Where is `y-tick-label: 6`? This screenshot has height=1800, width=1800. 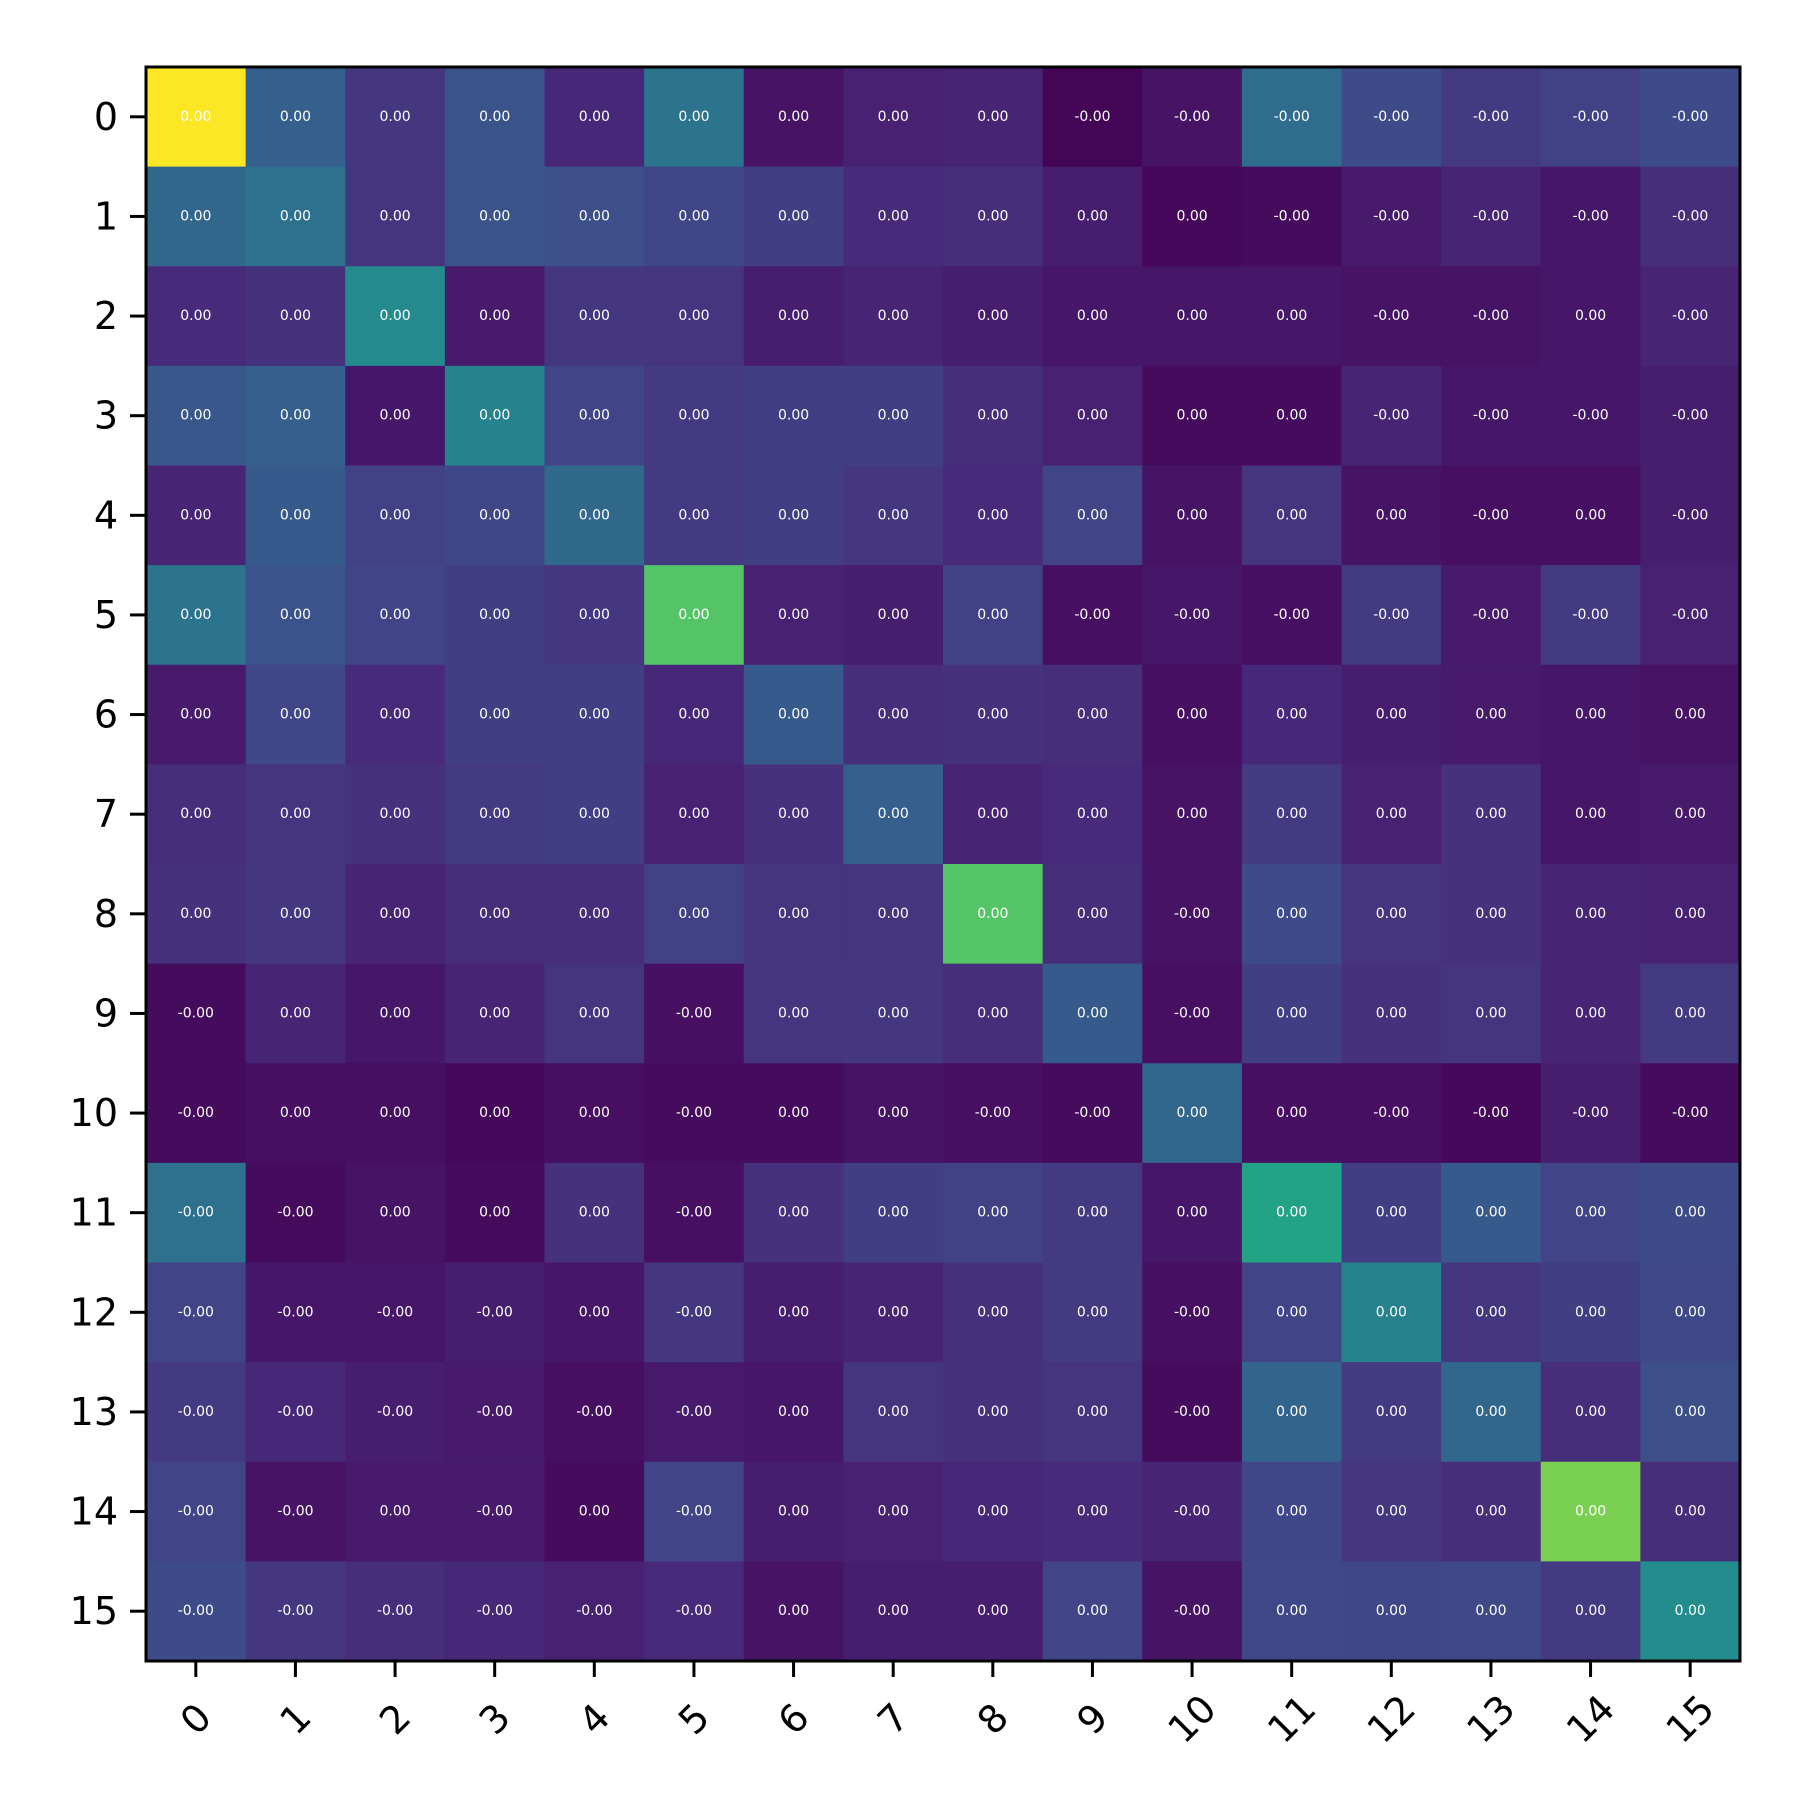 y-tick-label: 6 is located at coordinates (106, 715).